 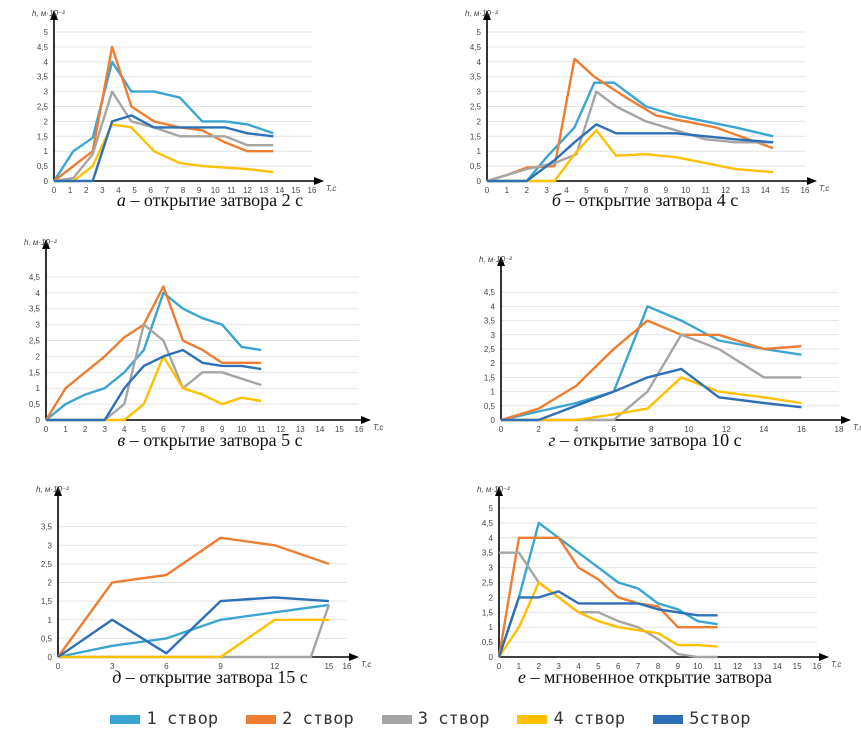 I want to click on panel-caption-3: в – открытие затвора 5 с, so click(x=210, y=440).